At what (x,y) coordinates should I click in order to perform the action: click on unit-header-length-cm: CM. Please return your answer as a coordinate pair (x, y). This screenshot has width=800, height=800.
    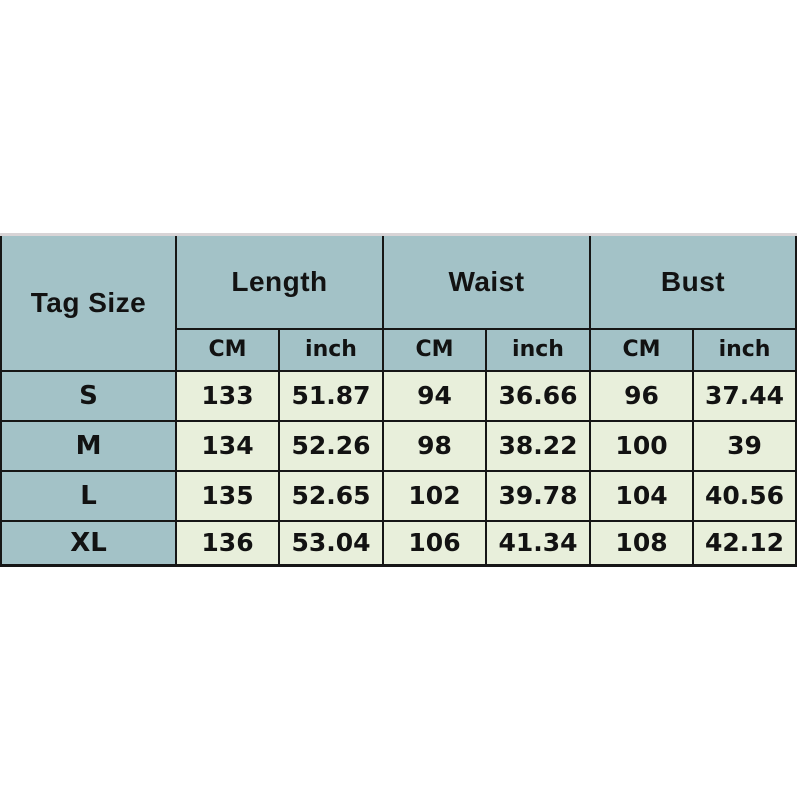
    Looking at the image, I should click on (227, 349).